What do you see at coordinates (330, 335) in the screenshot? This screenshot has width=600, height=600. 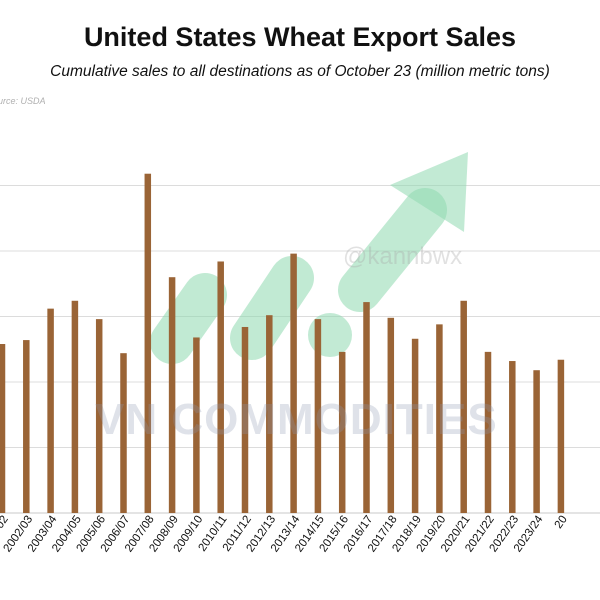 I see `watermark-dot` at bounding box center [330, 335].